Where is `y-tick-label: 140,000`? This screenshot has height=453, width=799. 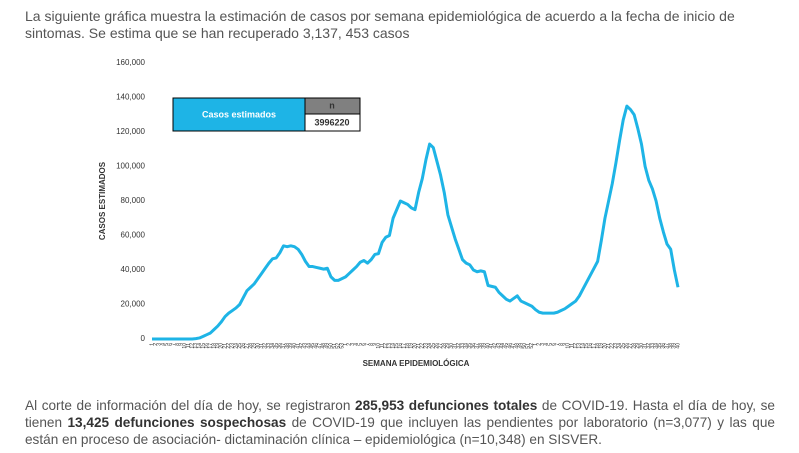 y-tick-label: 140,000 is located at coordinates (130, 97).